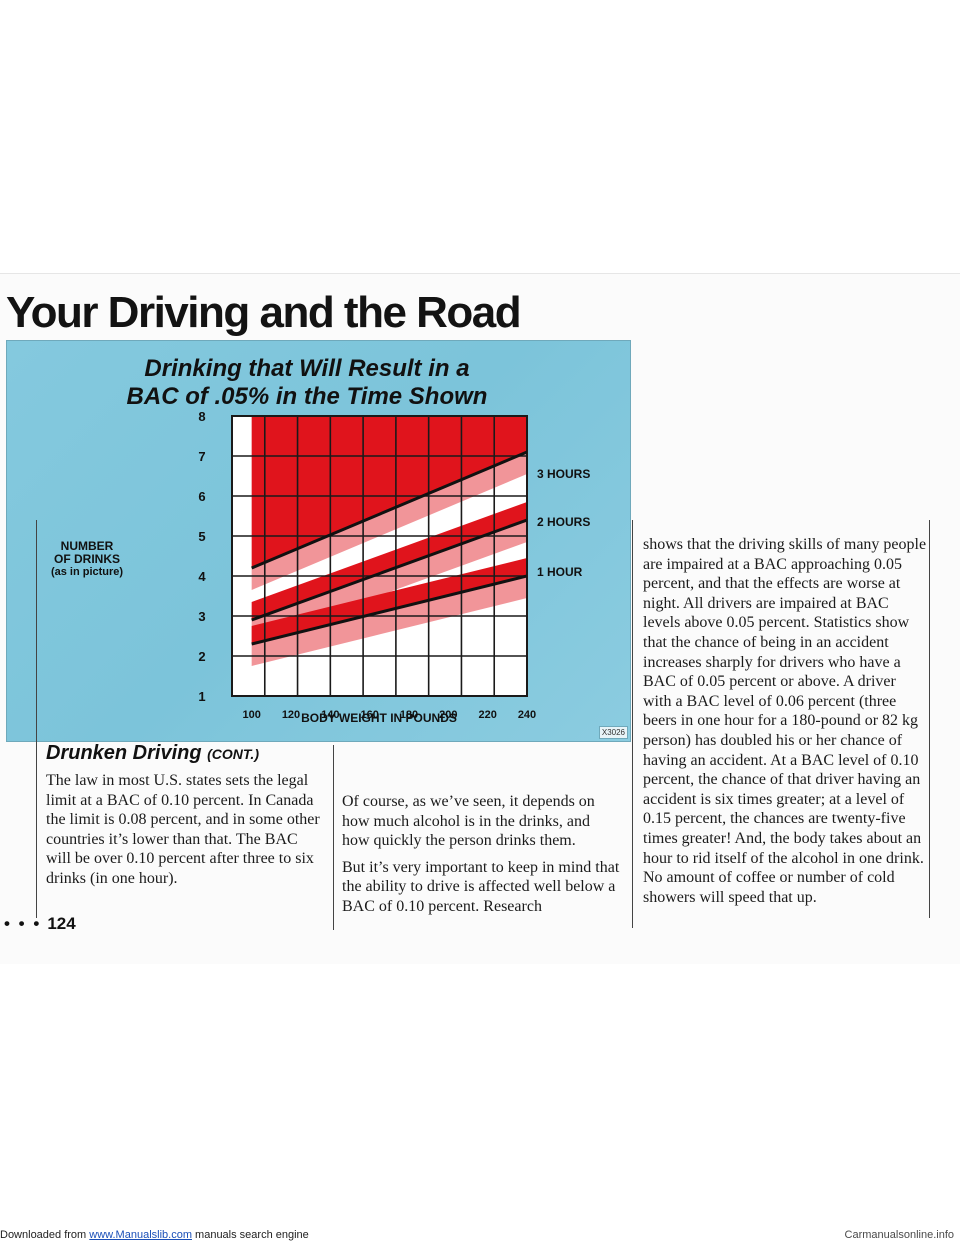 The width and height of the screenshot is (960, 1242). I want to click on y-tick-label: 7, so click(201, 456).